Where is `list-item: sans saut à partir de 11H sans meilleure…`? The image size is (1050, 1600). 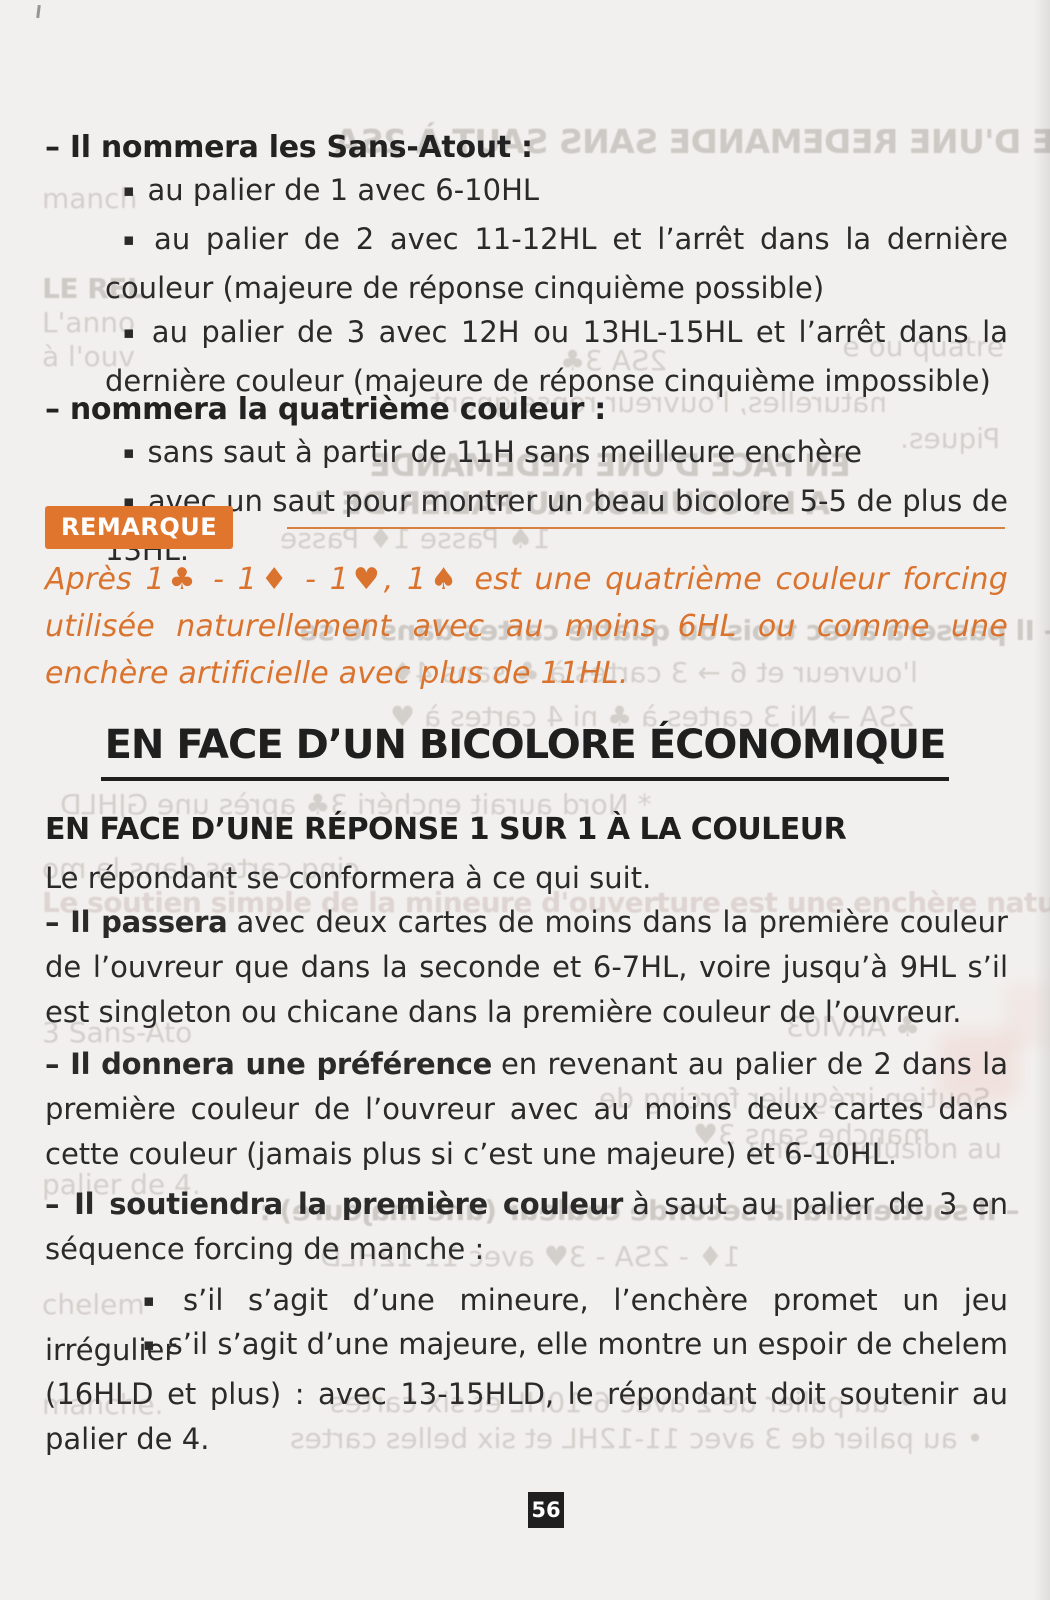 list-item: sans saut à partir de 11H sans meilleure… is located at coordinates (556, 454).